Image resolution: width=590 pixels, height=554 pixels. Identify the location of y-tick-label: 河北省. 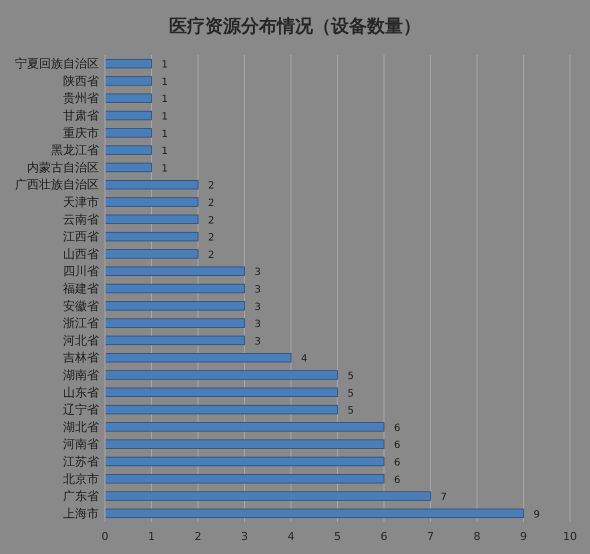
(81, 340).